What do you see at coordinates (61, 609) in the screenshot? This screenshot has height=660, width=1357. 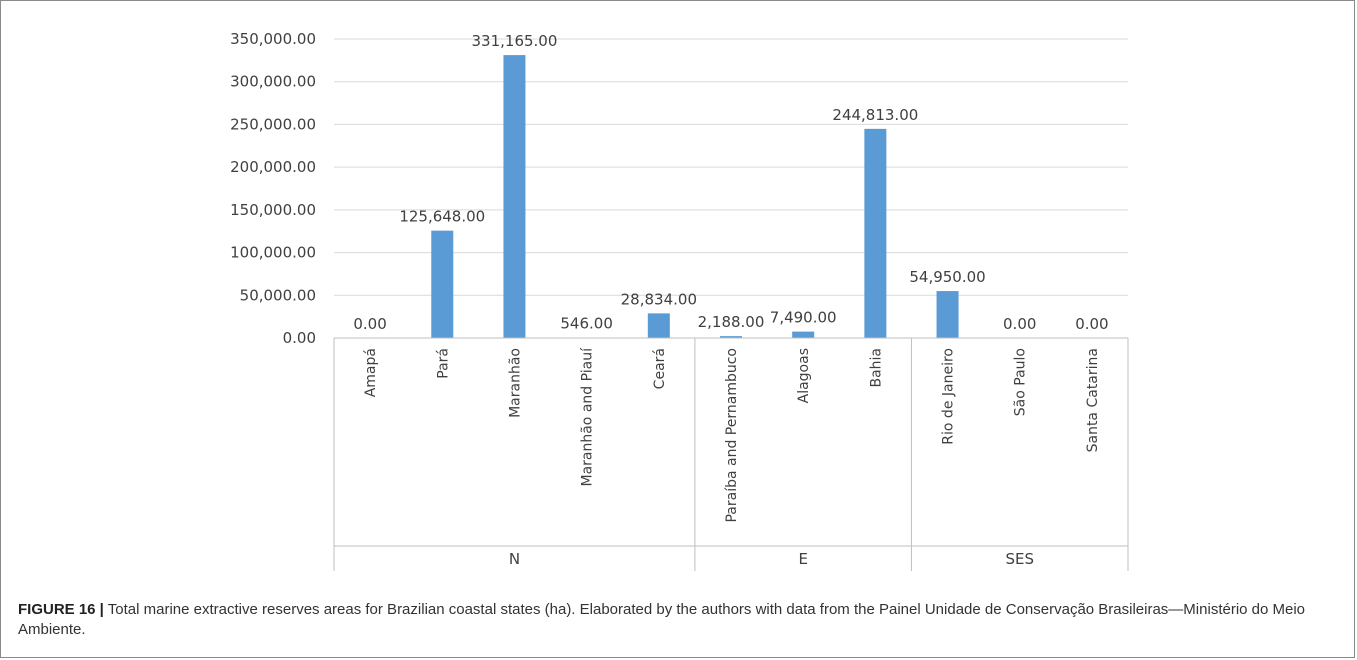 I see `caption-label: FIGURE 16 |` at bounding box center [61, 609].